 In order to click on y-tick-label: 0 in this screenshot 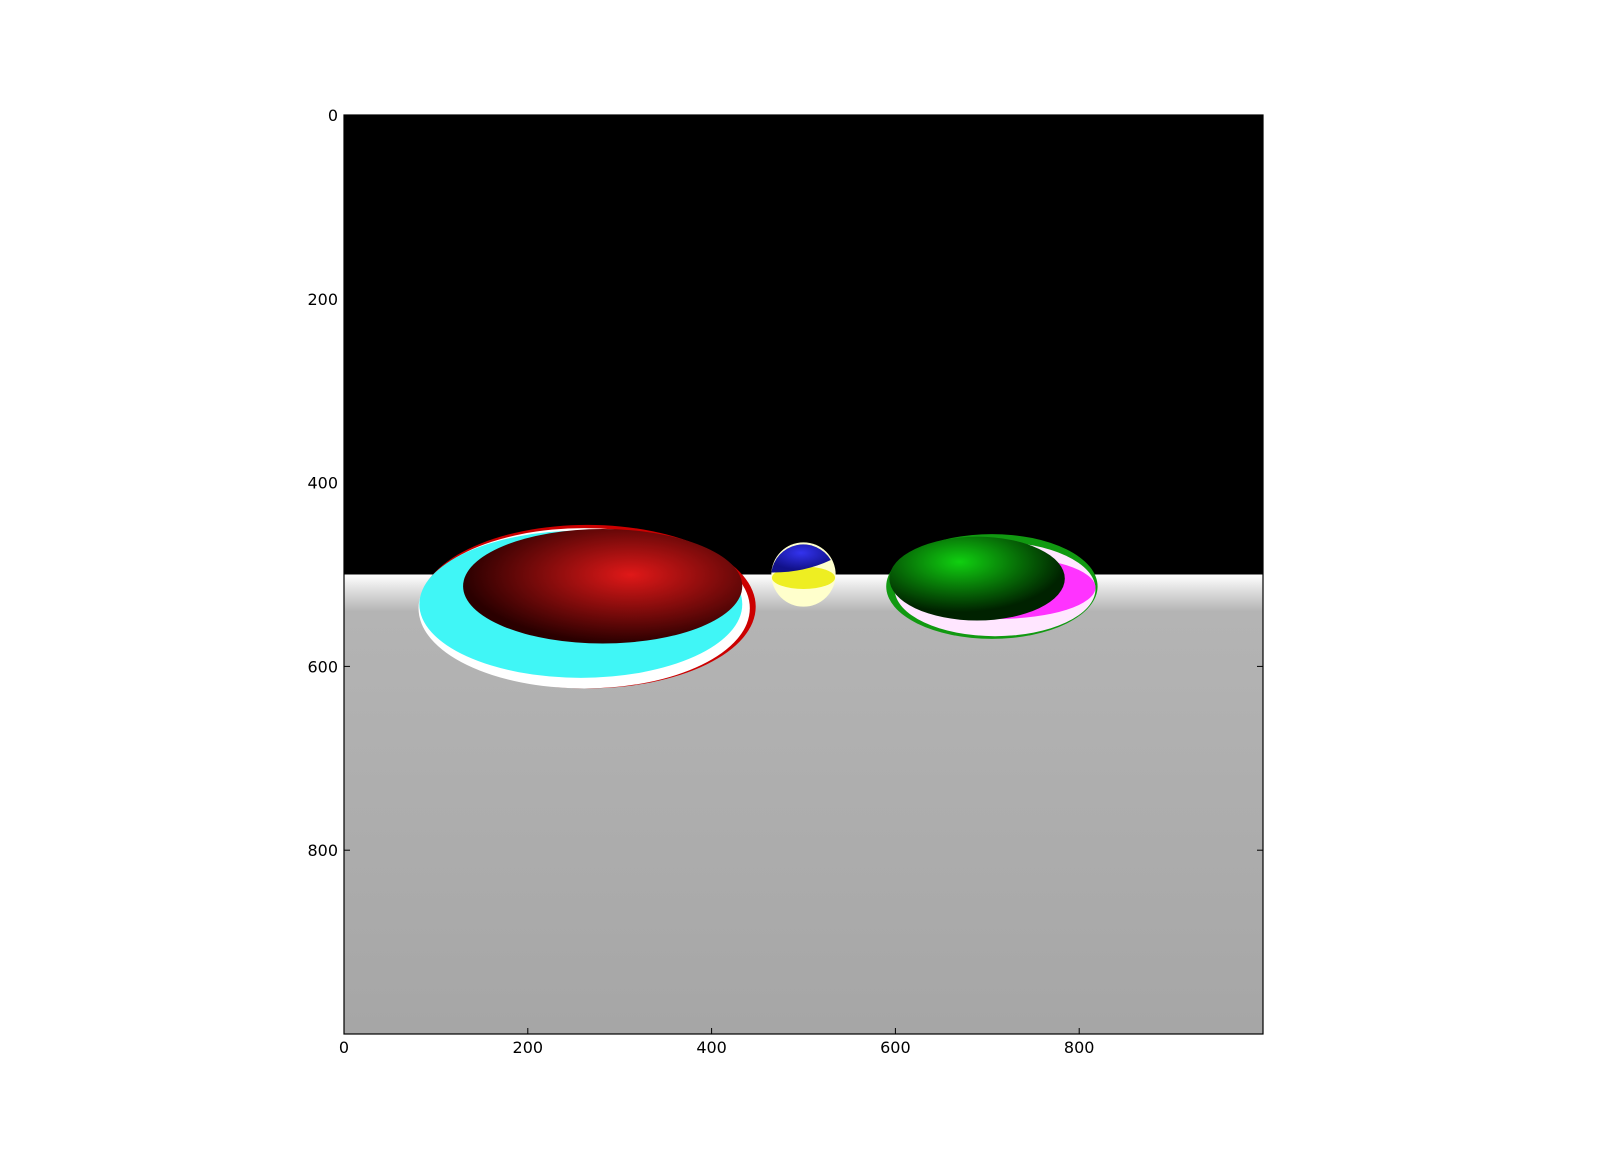, I will do `click(333, 115)`.